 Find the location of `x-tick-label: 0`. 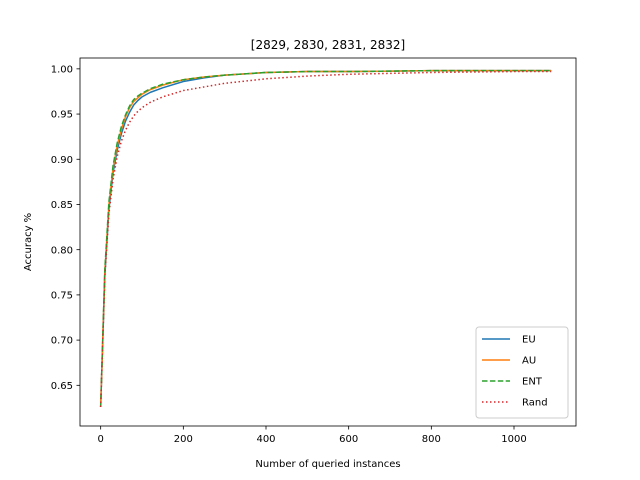

x-tick-label: 0 is located at coordinates (100, 439).